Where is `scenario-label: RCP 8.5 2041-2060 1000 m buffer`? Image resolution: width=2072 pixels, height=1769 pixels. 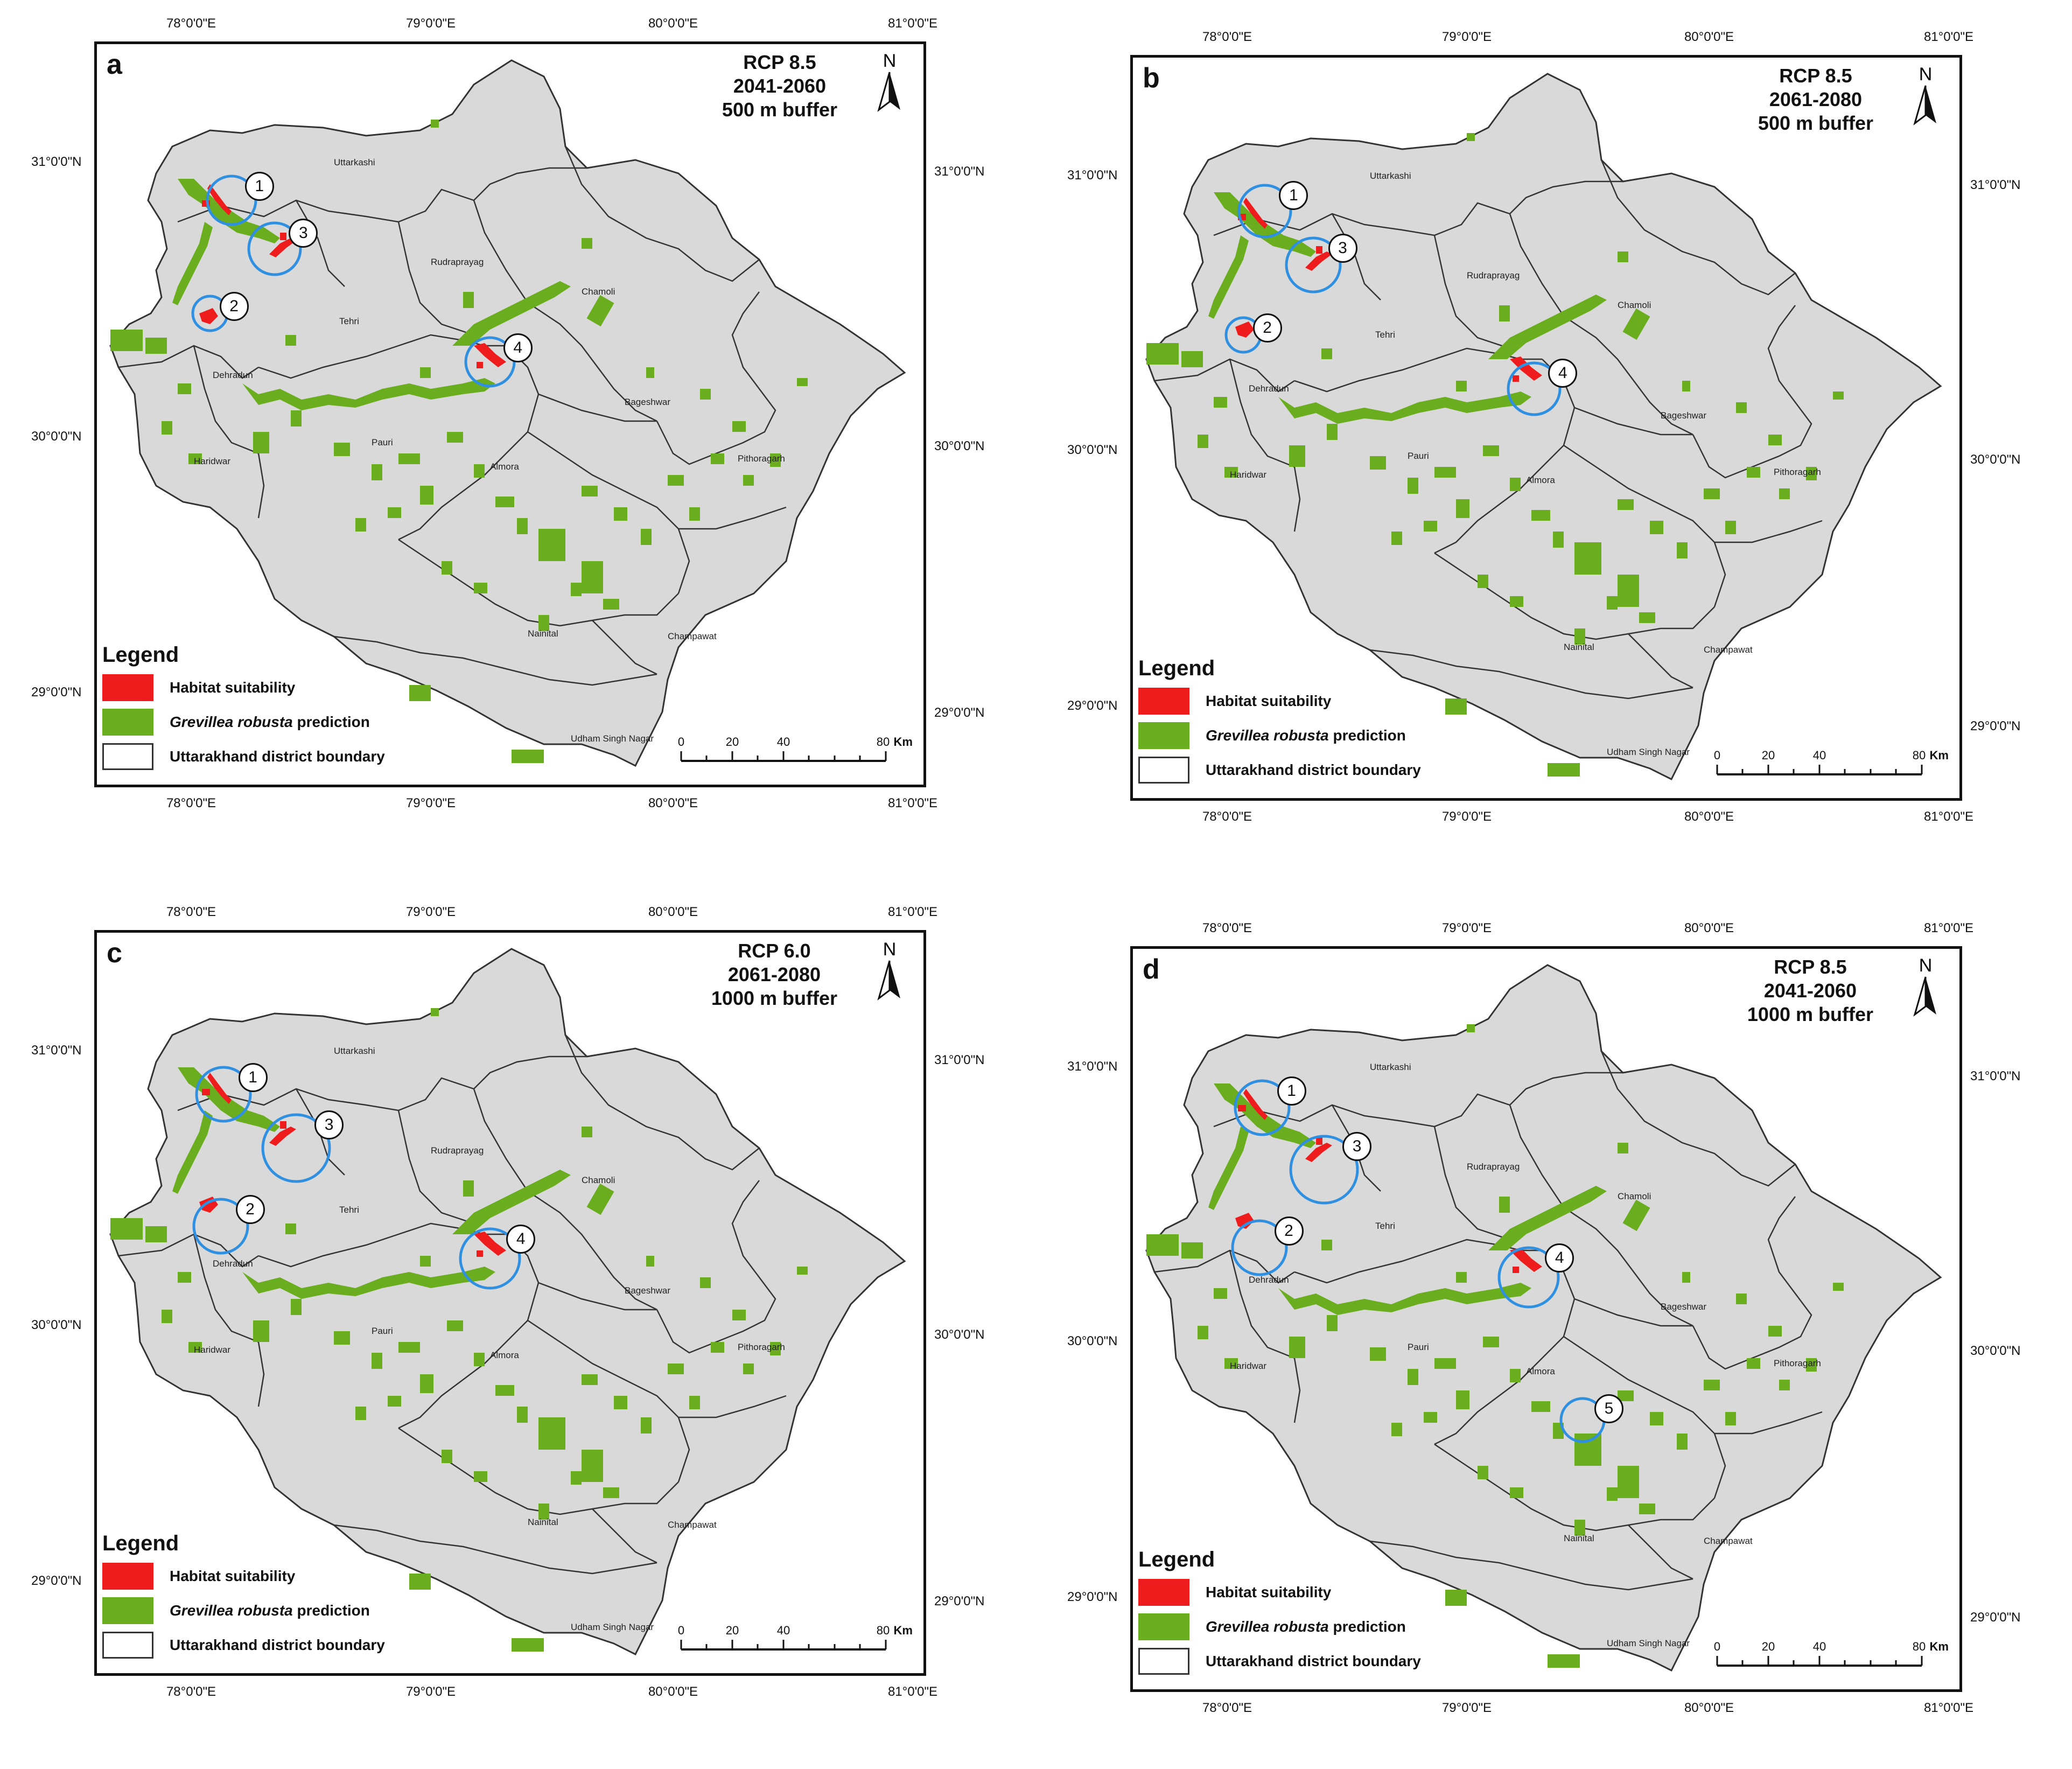 scenario-label: RCP 8.5 2041-2060 1000 m buffer is located at coordinates (1810, 990).